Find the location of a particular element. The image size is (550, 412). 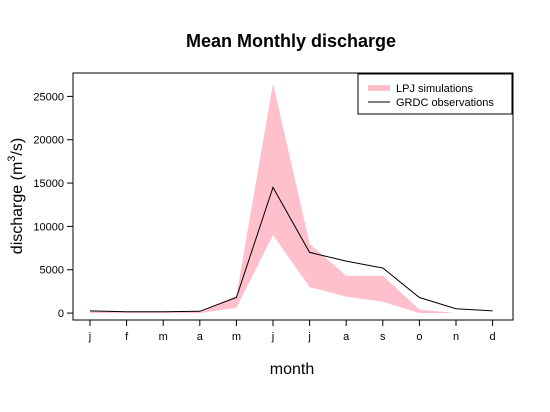

legend: LPJ simulations GRDC observations is located at coordinates (435, 94).